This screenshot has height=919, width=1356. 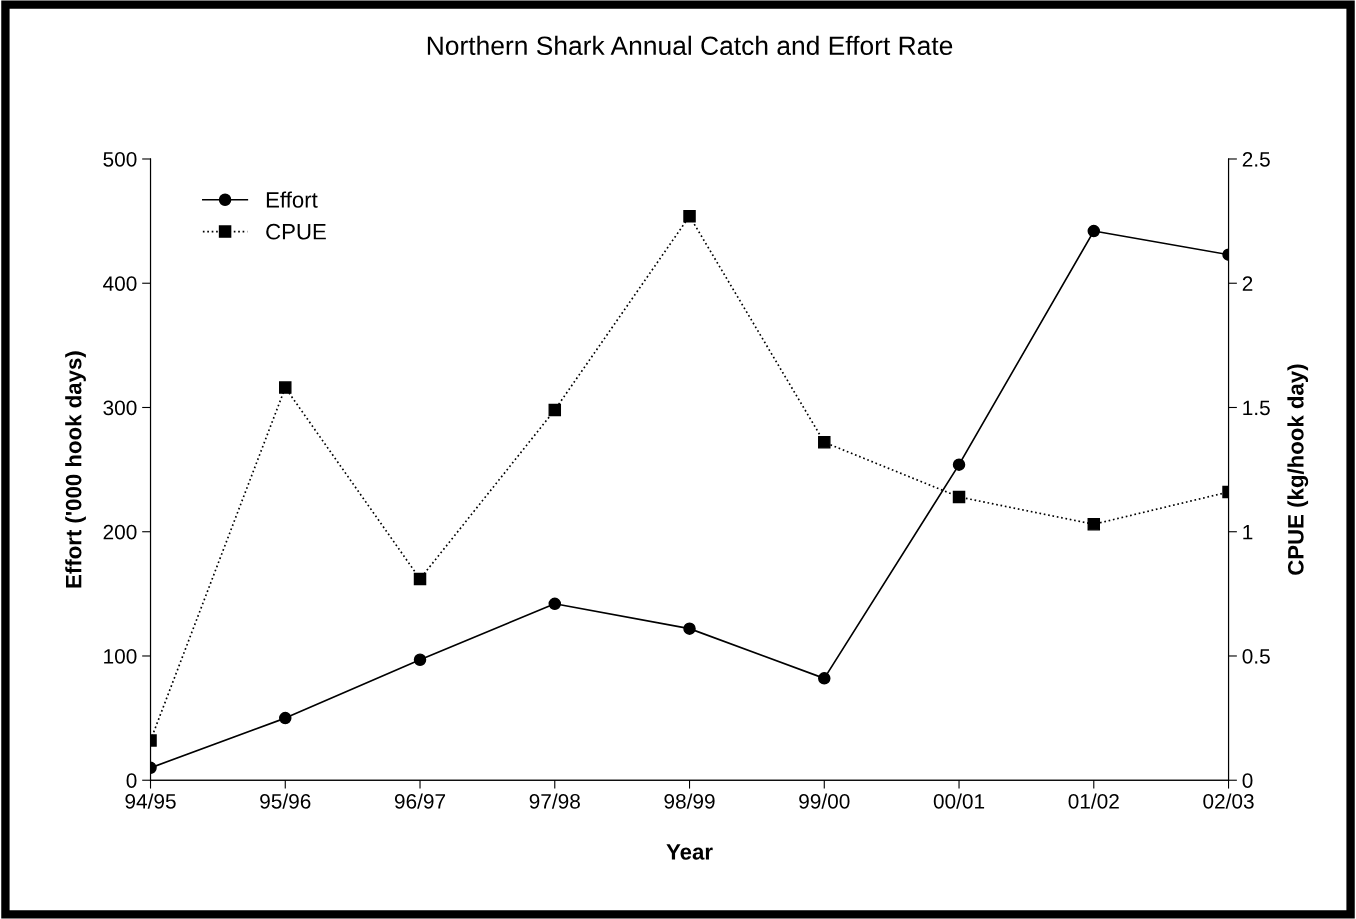 I want to click on x-tick-label: 00/01, so click(x=959, y=801).